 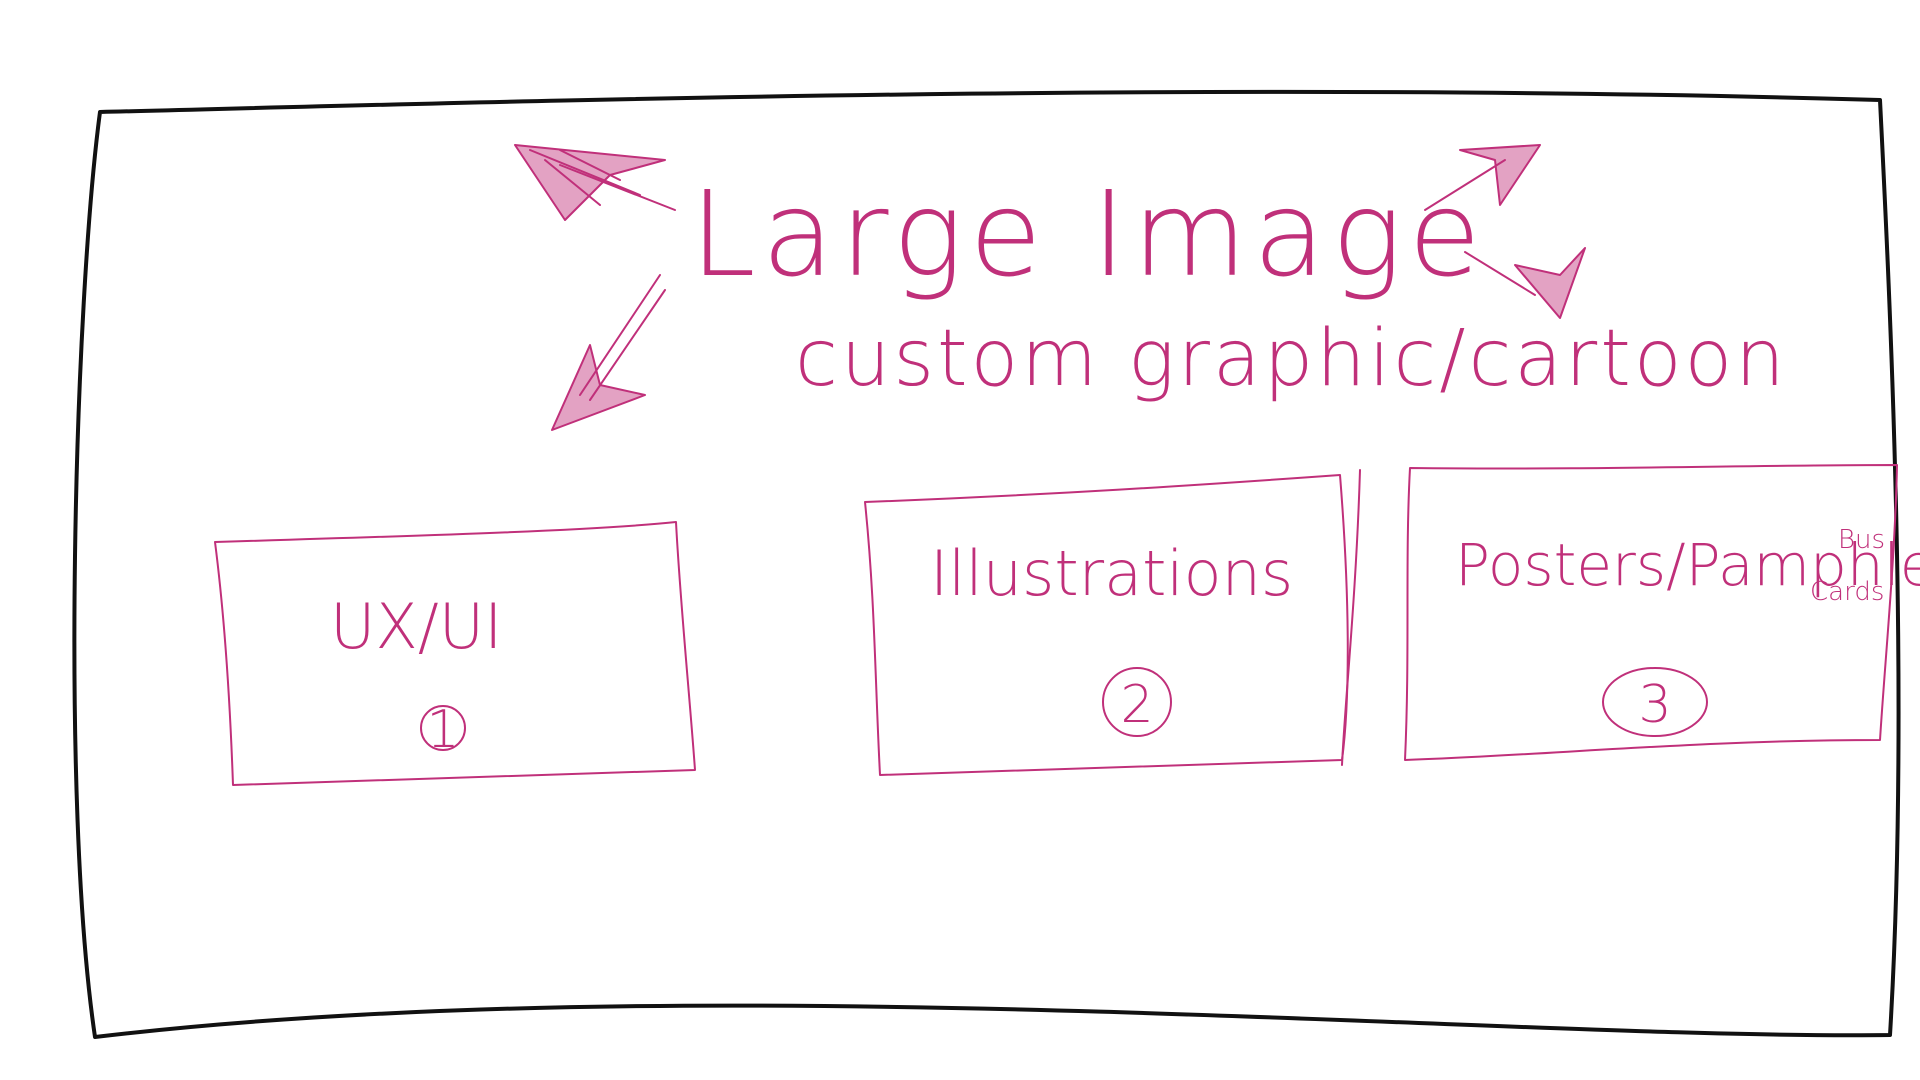 I want to click on hero-area: Large Image custom graphic/cartoon, so click(x=1239, y=284).